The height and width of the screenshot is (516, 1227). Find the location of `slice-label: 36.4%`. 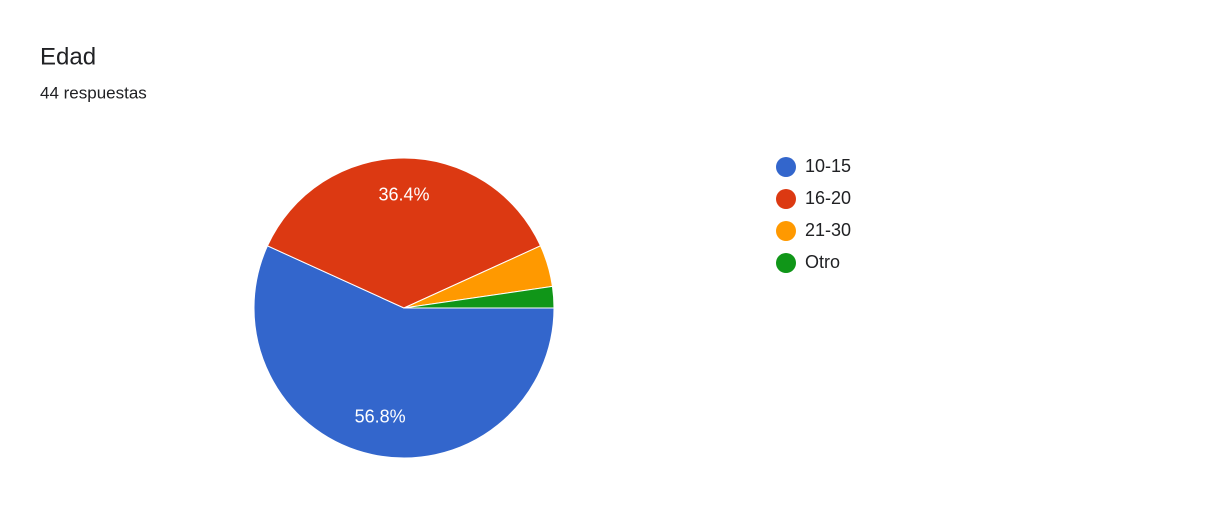

slice-label: 36.4% is located at coordinates (403, 194).